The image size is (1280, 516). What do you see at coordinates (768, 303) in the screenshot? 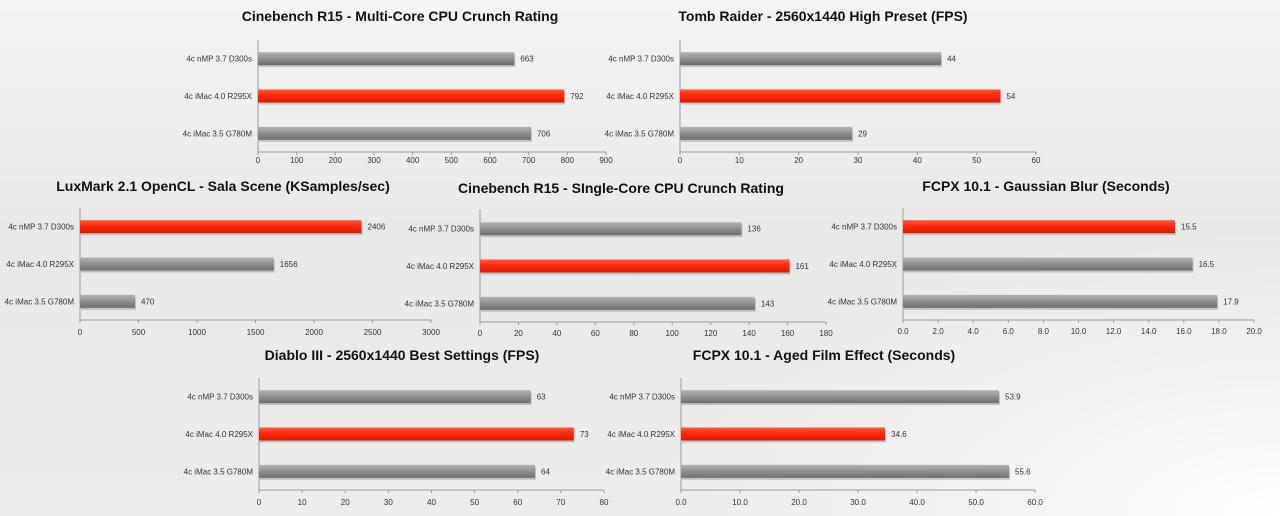
I see `value-label: 143` at bounding box center [768, 303].